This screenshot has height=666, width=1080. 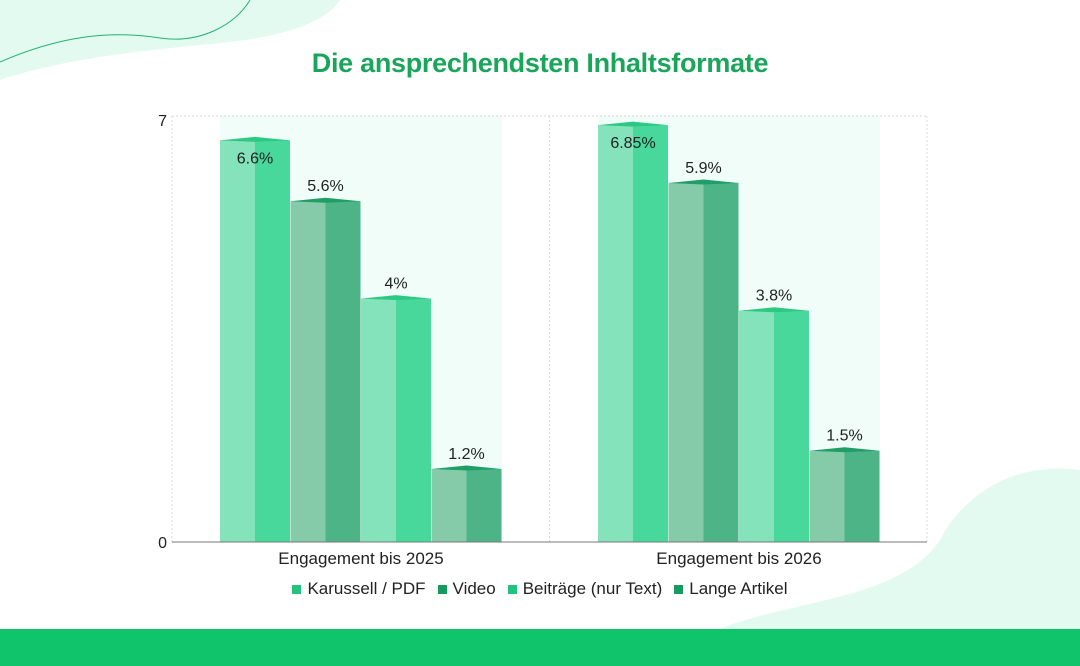 I want to click on y-tick-label: 7, so click(x=162, y=121).